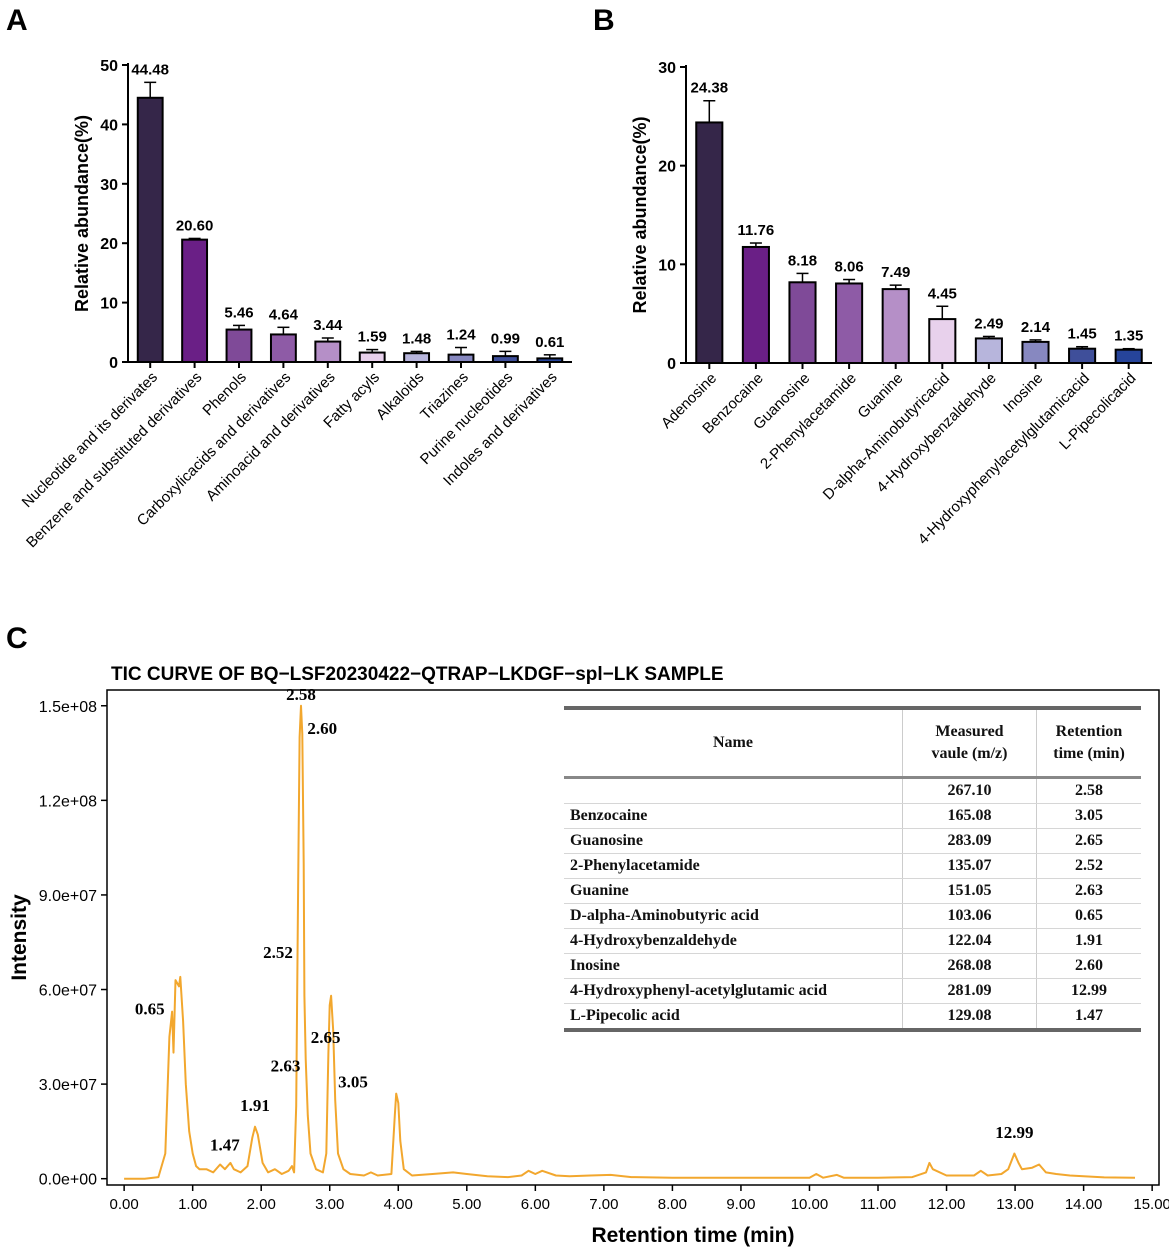 This screenshot has height=1252, width=1169. I want to click on chart-a-y-tick-label: 30, so click(109, 185).